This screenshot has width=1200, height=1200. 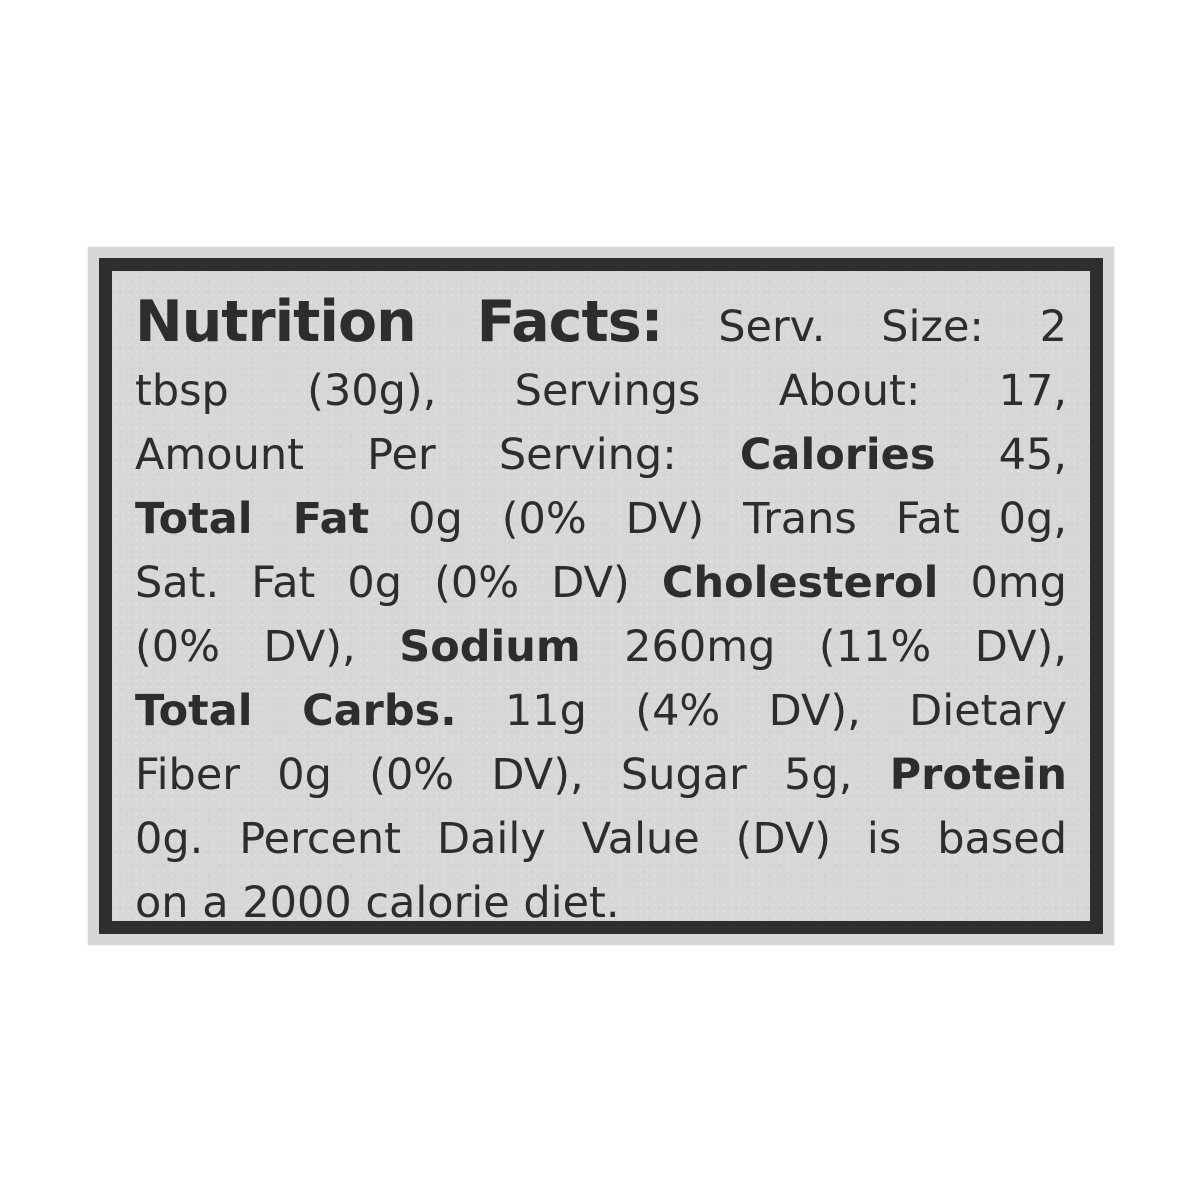 I want to click on text-segment: 0mg, so click(x=1018, y=583).